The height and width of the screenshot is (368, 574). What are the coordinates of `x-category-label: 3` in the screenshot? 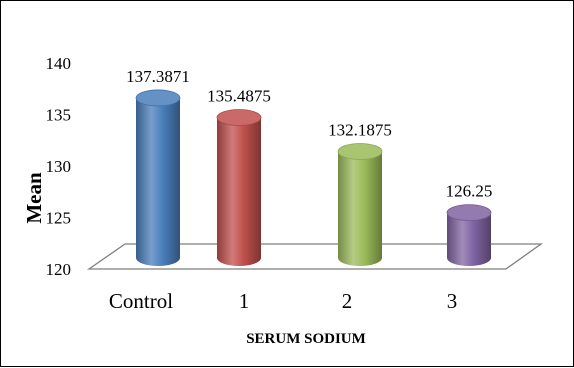 It's located at (452, 301).